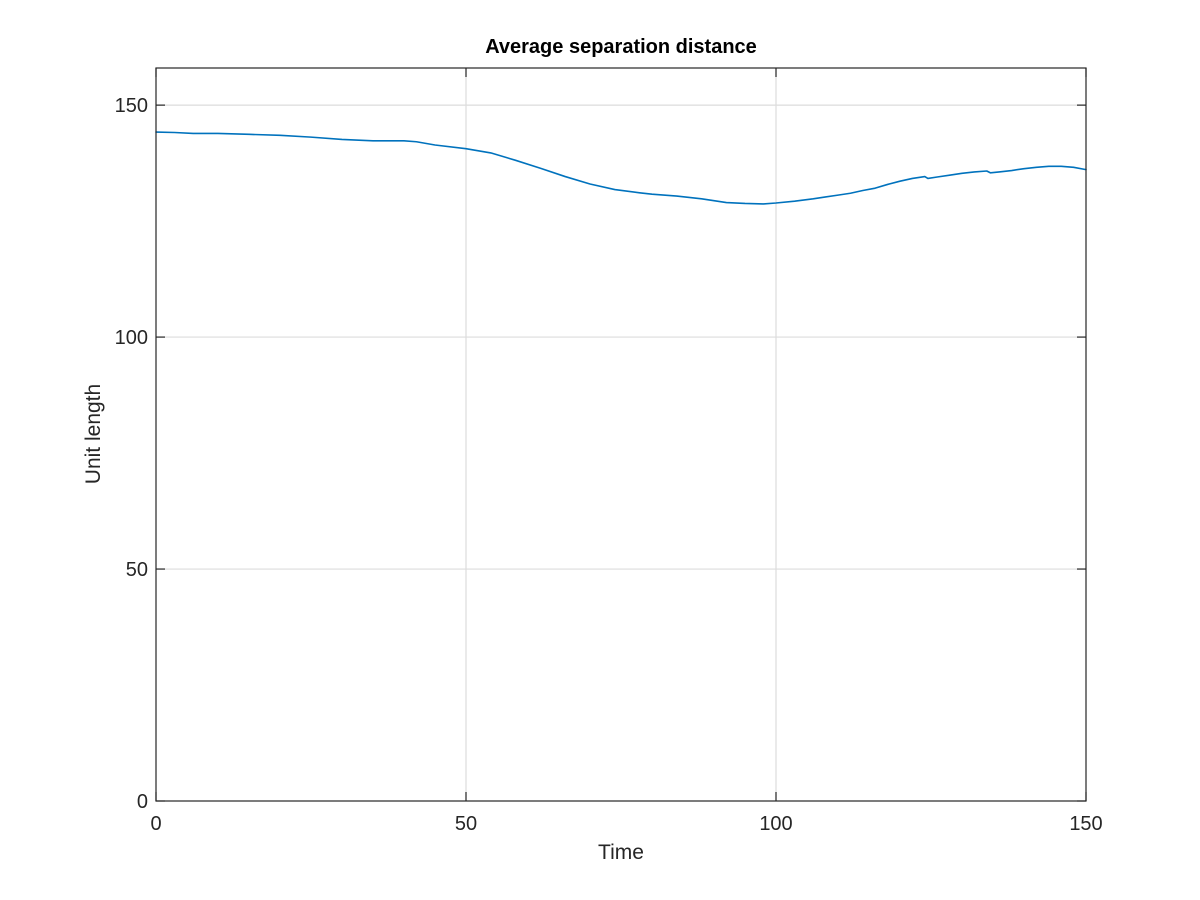 Image resolution: width=1200 pixels, height=900 pixels. What do you see at coordinates (466, 824) in the screenshot?
I see `x-tick-label: 50` at bounding box center [466, 824].